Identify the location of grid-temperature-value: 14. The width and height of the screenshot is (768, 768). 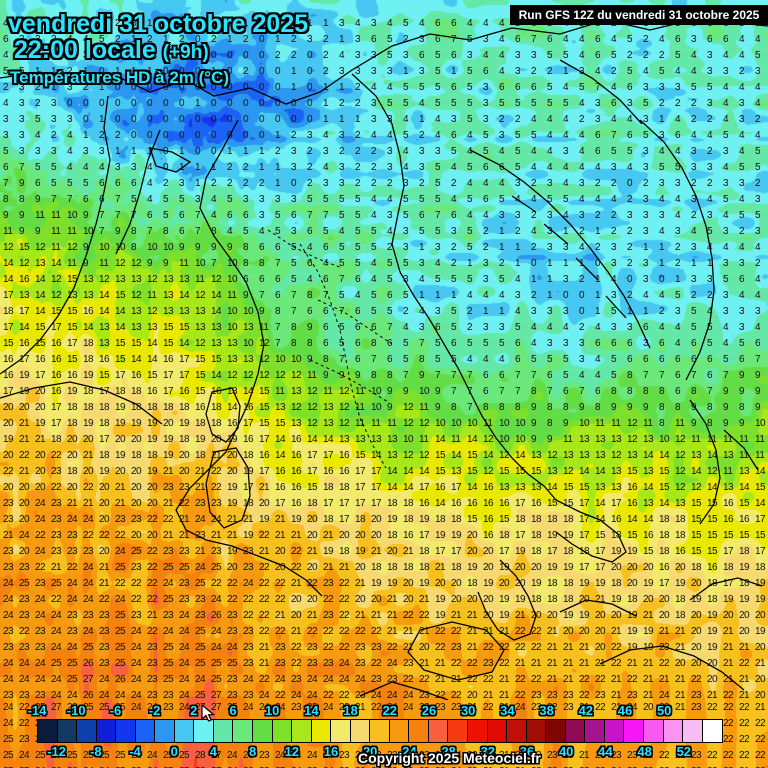
(520, 455).